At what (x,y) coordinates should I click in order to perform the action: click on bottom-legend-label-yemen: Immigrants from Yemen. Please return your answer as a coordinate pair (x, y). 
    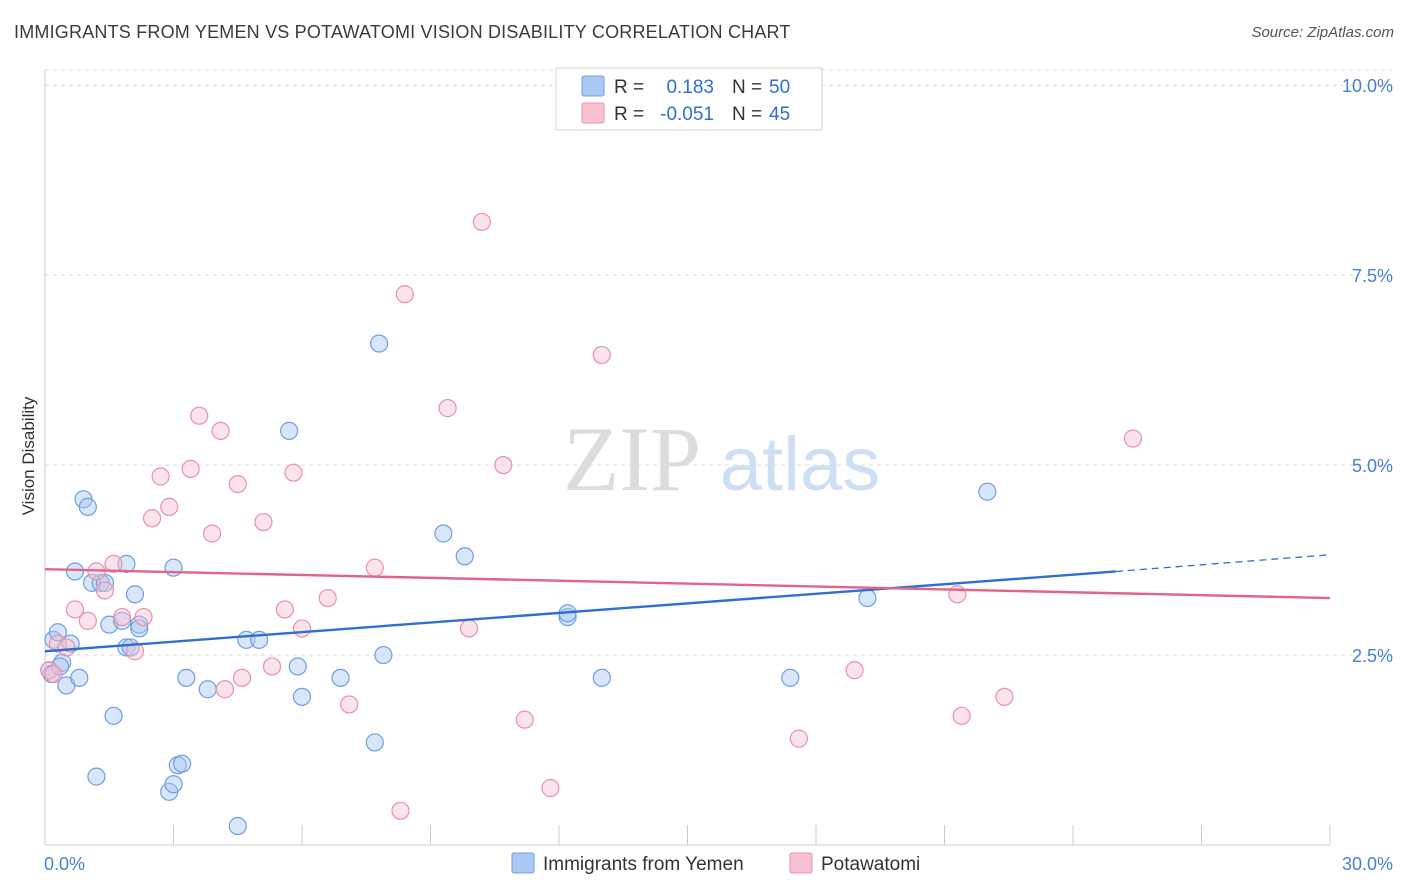
    Looking at the image, I should click on (643, 864).